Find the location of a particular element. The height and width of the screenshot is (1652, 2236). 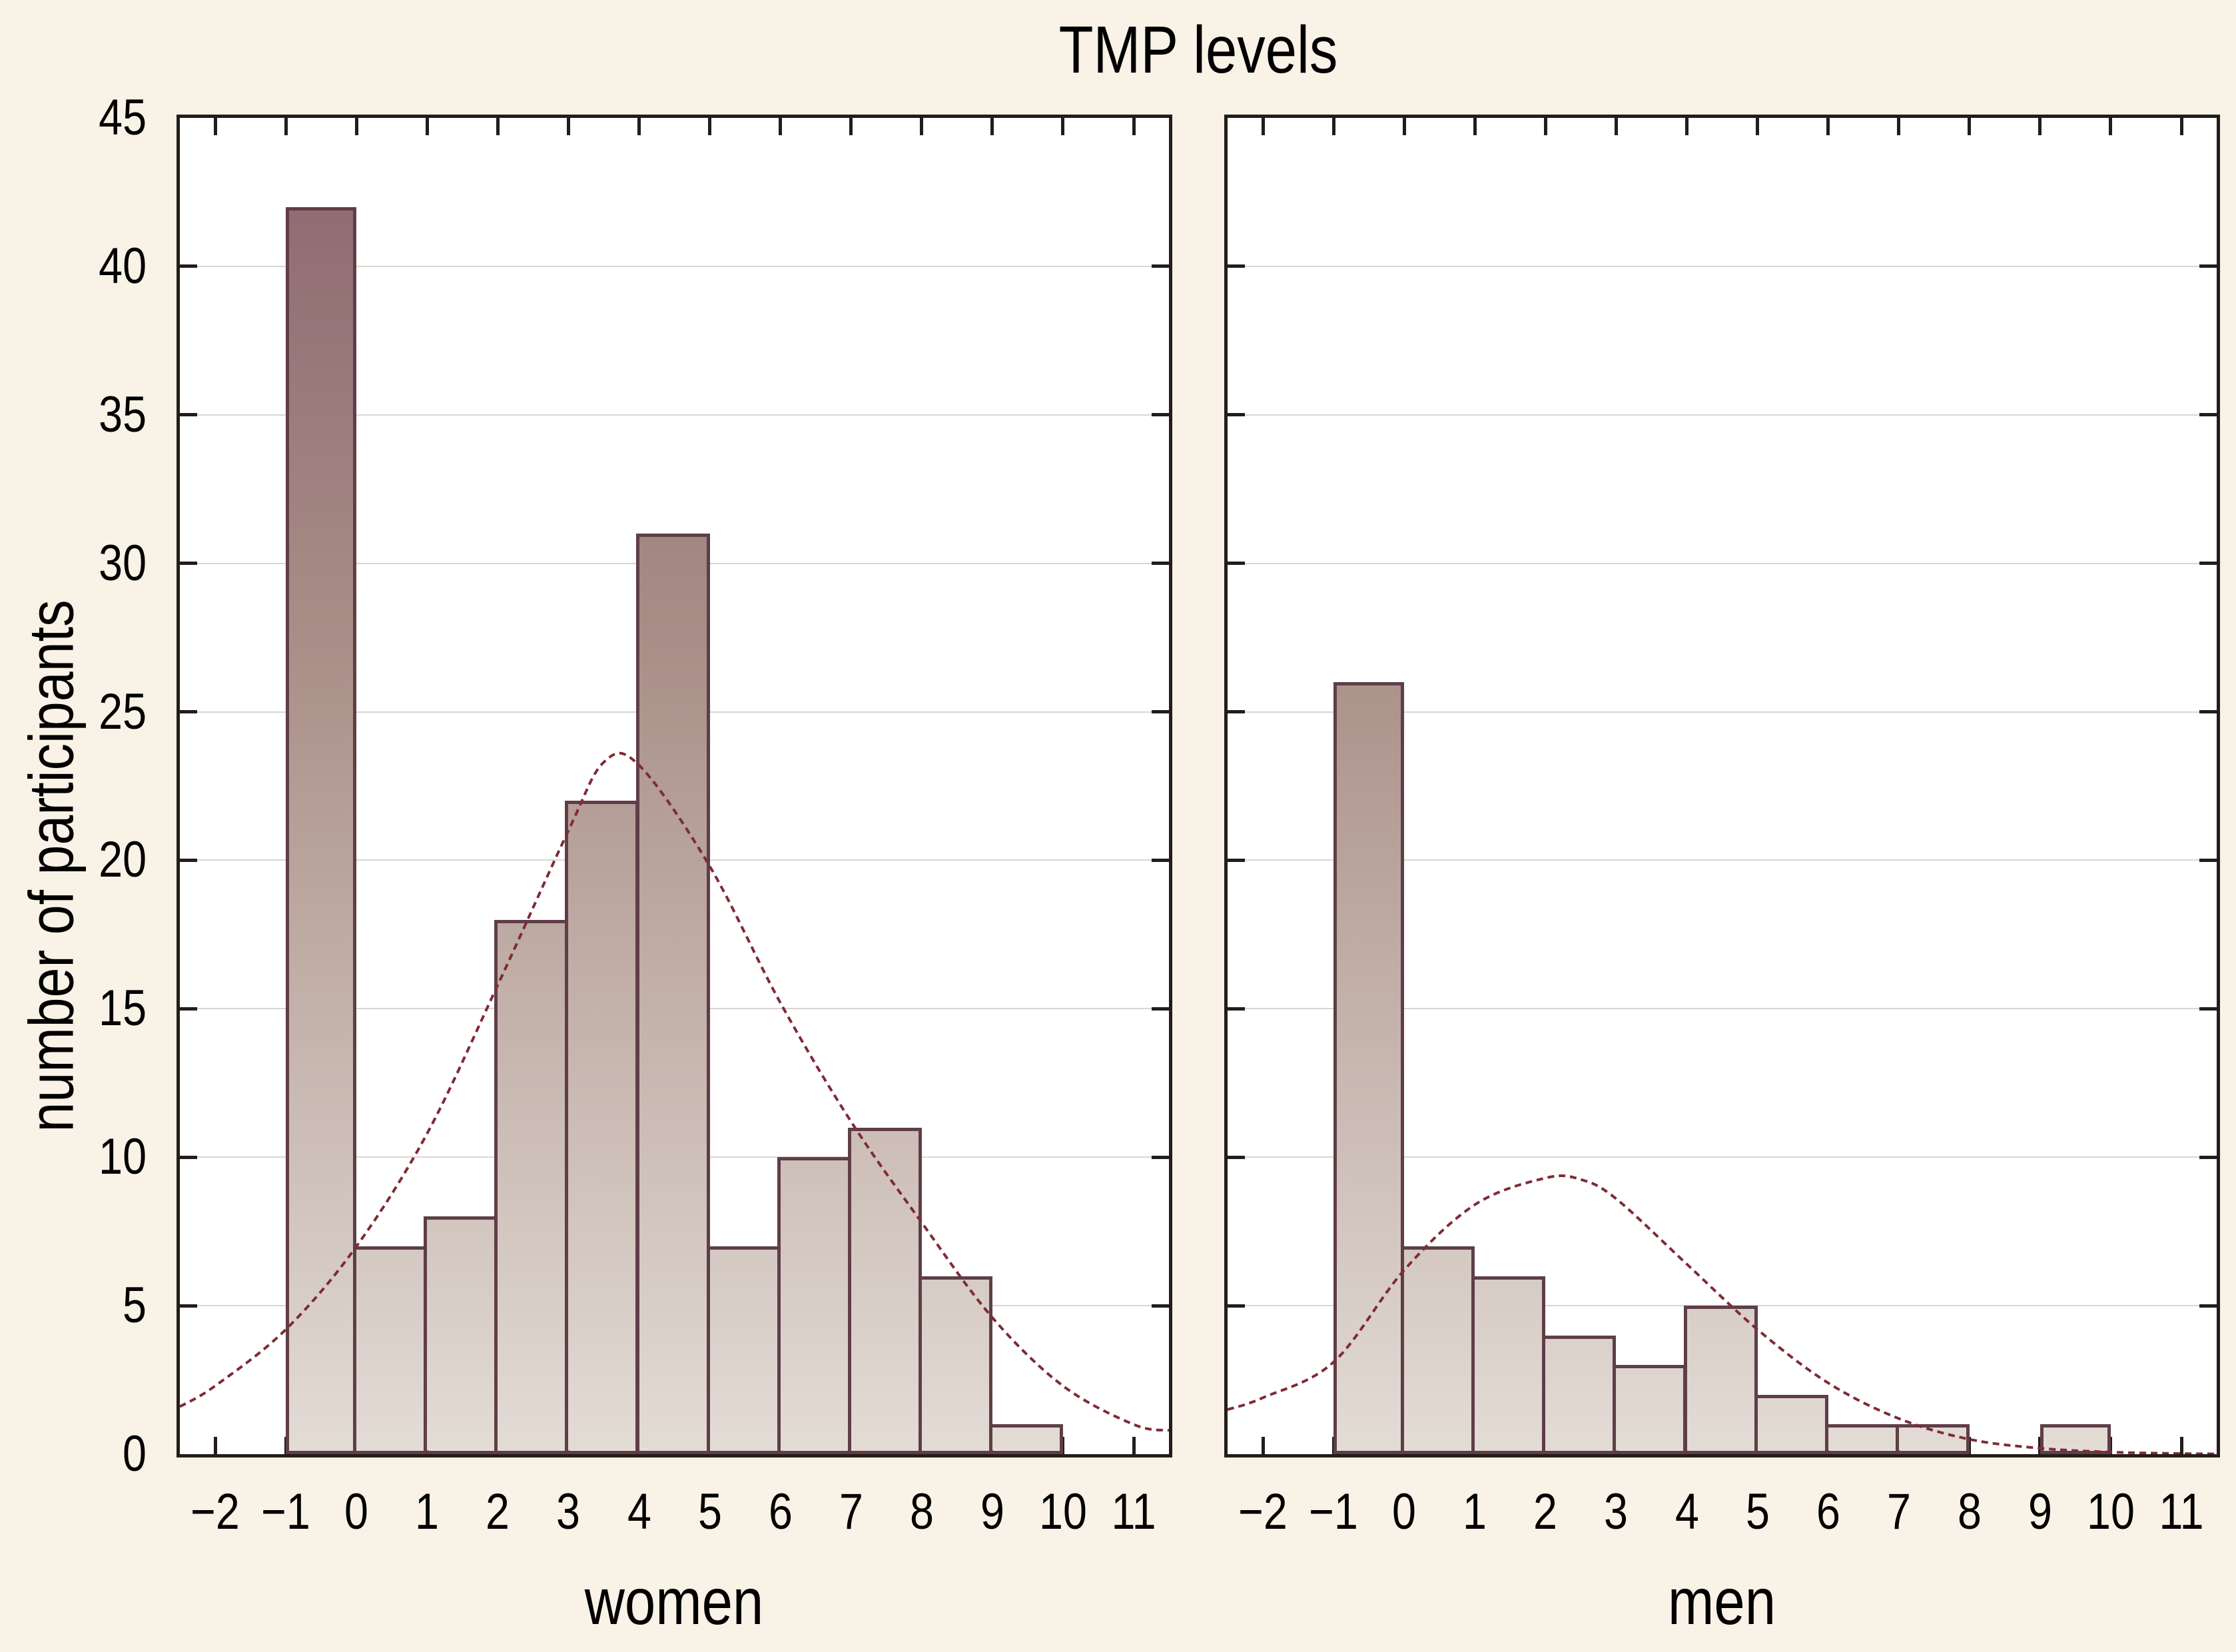

y-tick-label: 35 is located at coordinates (123, 414).